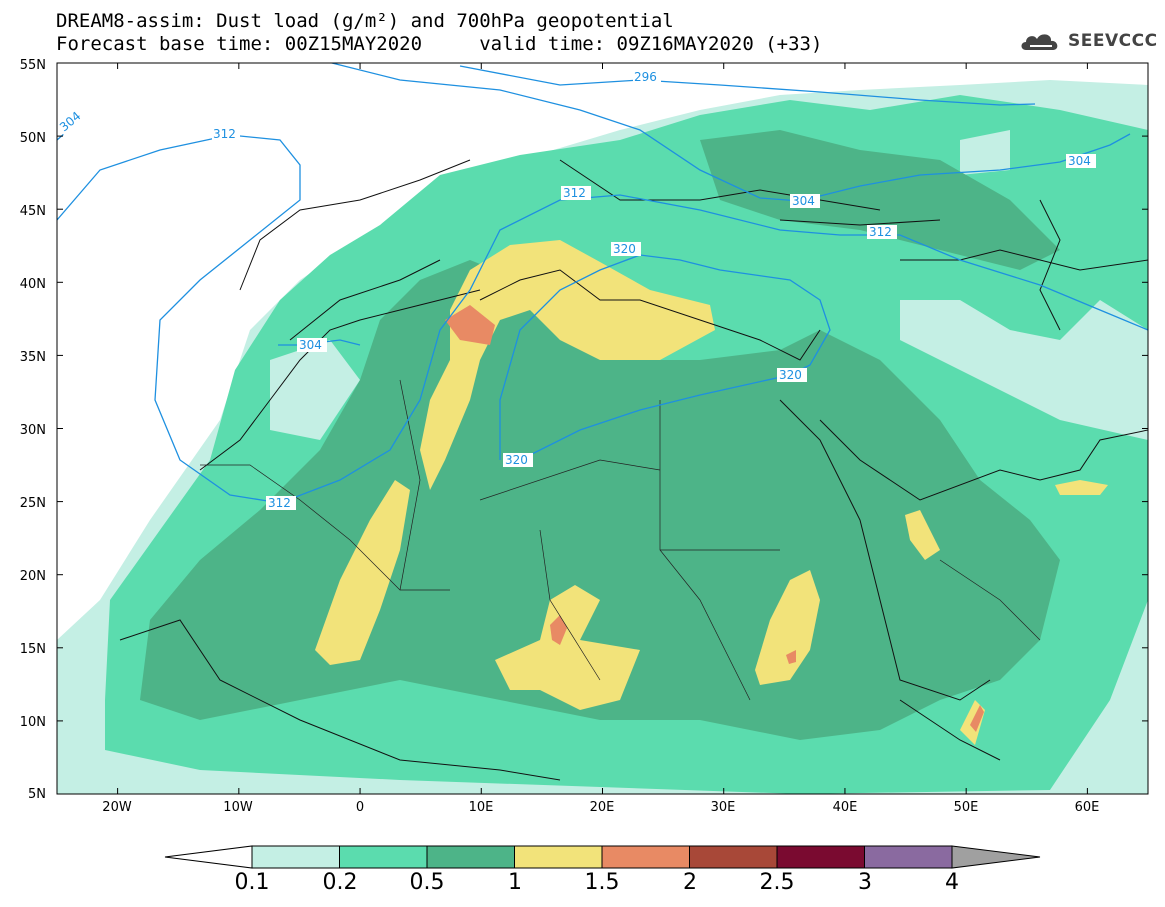 This screenshot has width=1165, height=907. Describe the element at coordinates (690, 882) in the screenshot. I see `colorbar-label: 2` at that location.